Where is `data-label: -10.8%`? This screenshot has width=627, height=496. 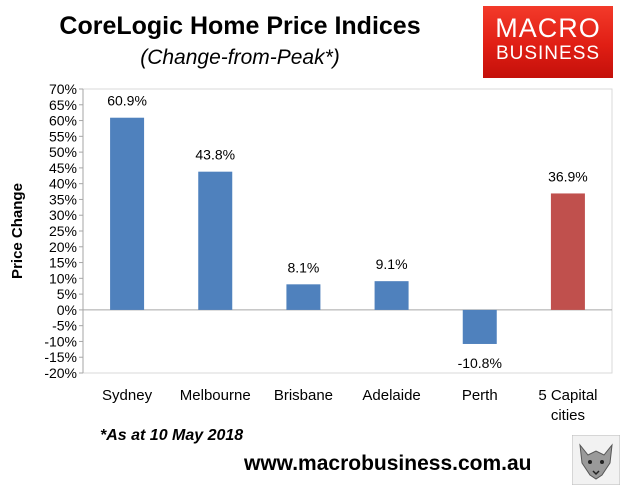 data-label: -10.8% is located at coordinates (480, 363).